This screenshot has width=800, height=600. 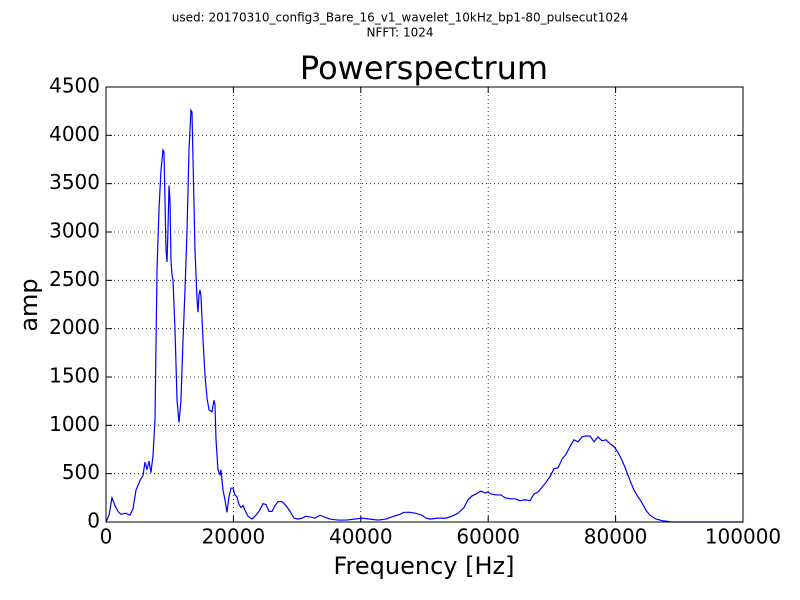 I want to click on y-tick-label: 4500, so click(x=74, y=86).